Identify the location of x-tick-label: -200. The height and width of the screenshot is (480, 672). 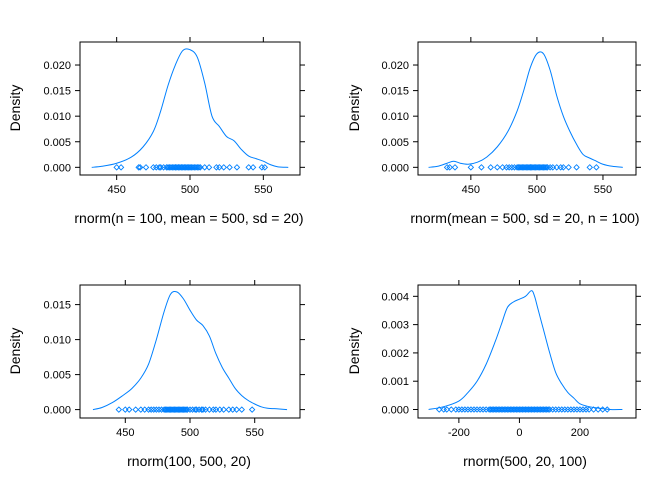
(459, 433).